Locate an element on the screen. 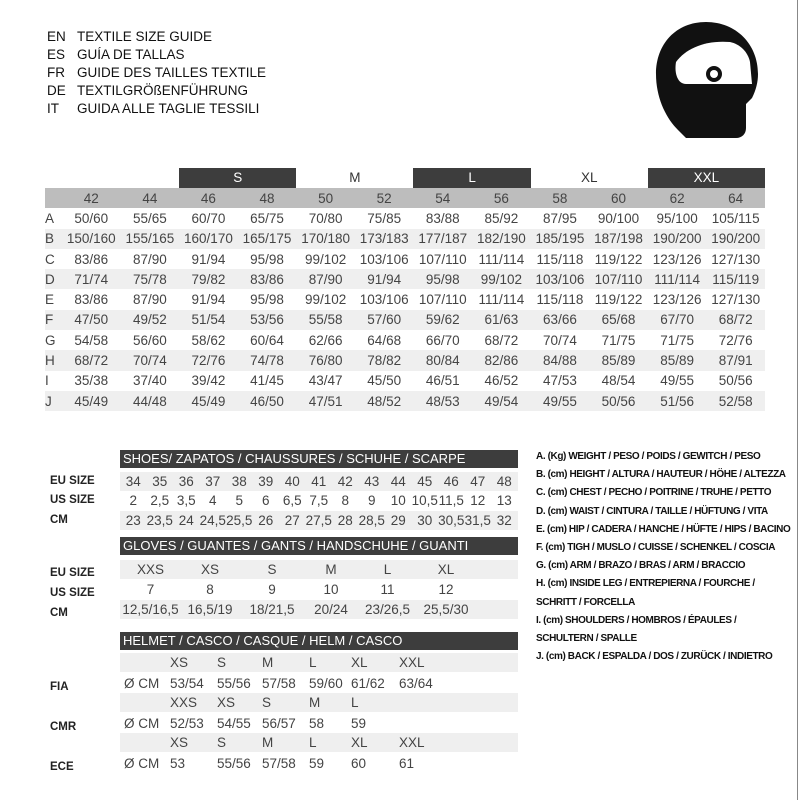 The width and height of the screenshot is (800, 800). cell: 43 is located at coordinates (372, 481).